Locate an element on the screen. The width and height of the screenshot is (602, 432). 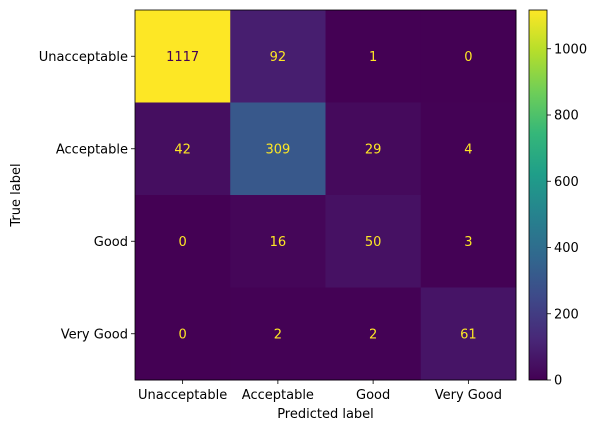
colorbar is located at coordinates (538, 195).